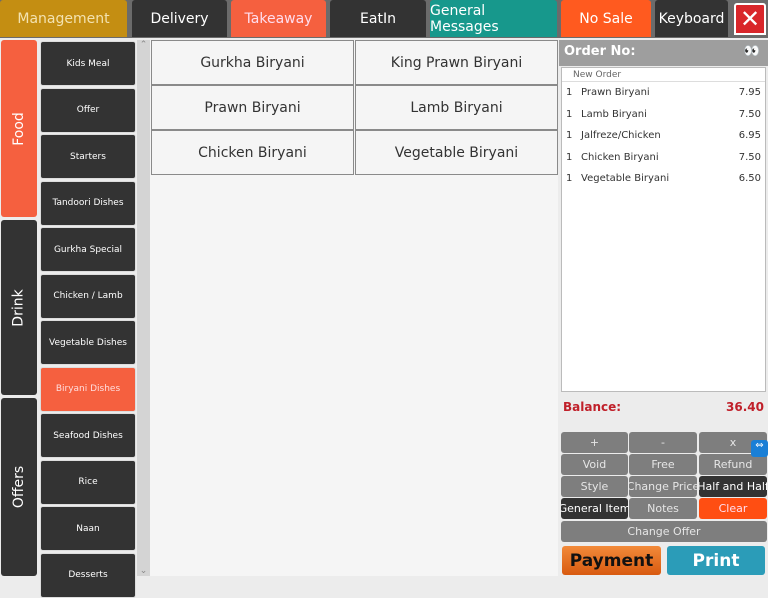 The image size is (768, 598). What do you see at coordinates (88, 110) in the screenshot?
I see `category-button: Offer` at bounding box center [88, 110].